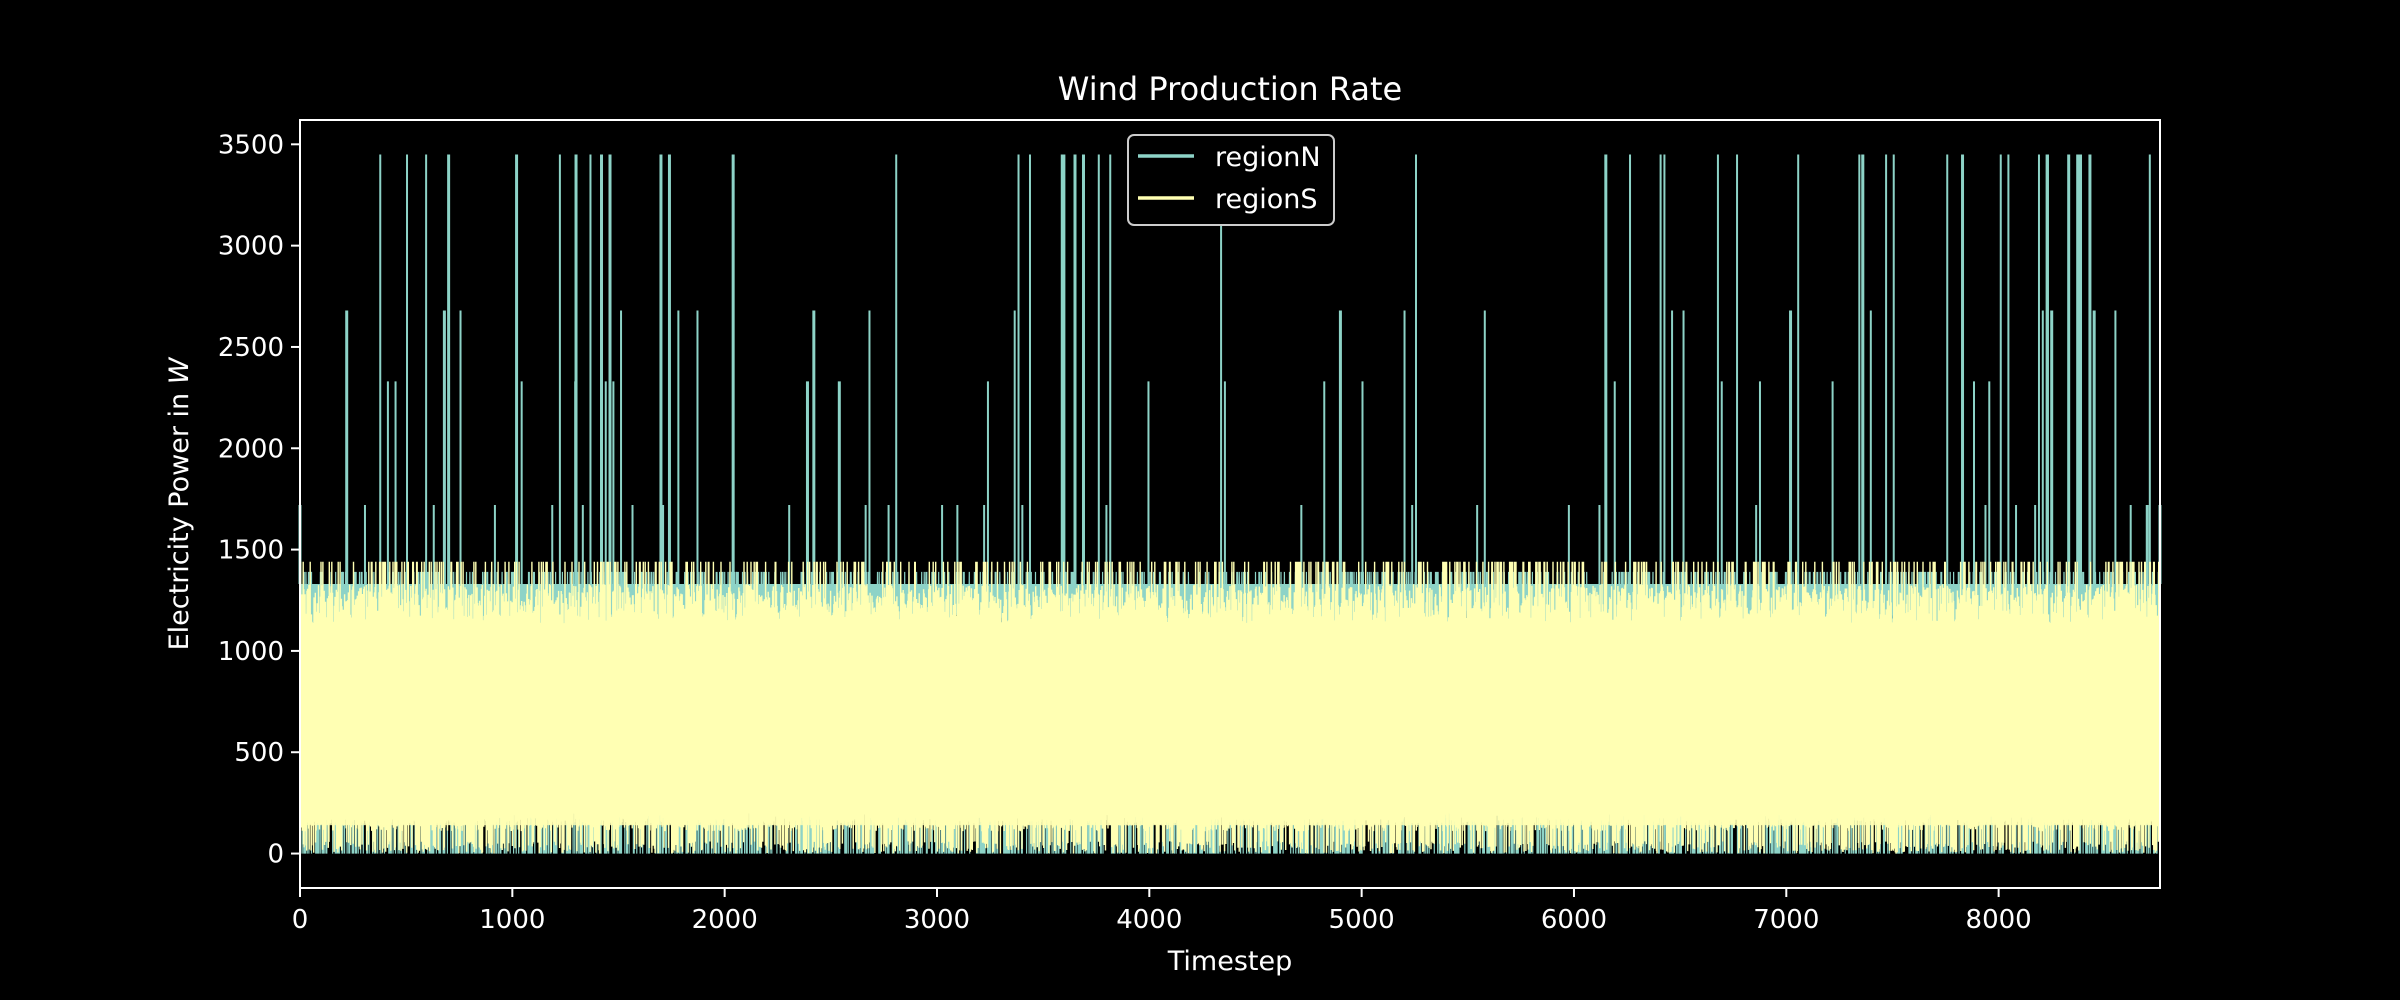  I want to click on x-axis: 0 1000 2000 3000 4000 5000 6000 7000 8000, so click(1162, 911).